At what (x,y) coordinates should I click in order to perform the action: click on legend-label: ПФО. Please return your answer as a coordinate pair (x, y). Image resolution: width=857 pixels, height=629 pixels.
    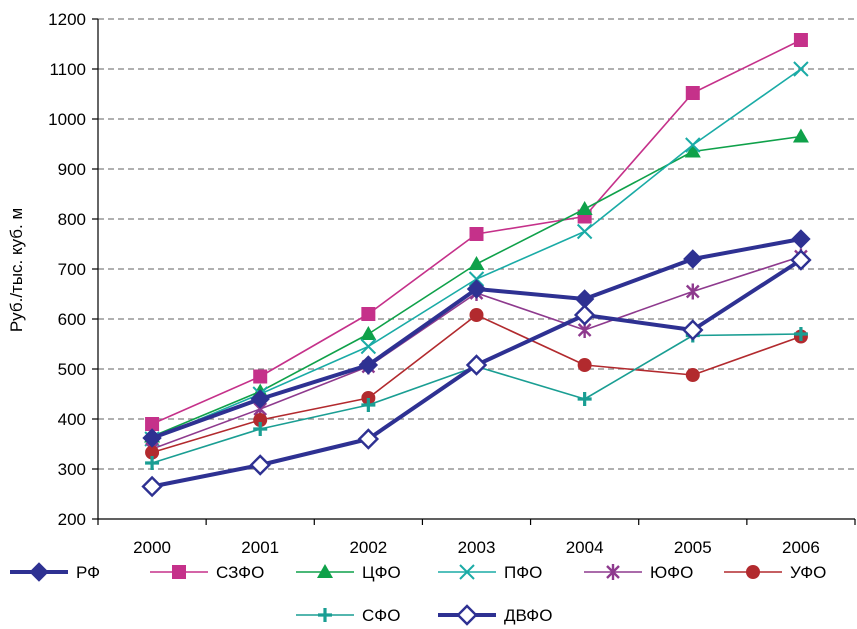
    Looking at the image, I should click on (523, 572).